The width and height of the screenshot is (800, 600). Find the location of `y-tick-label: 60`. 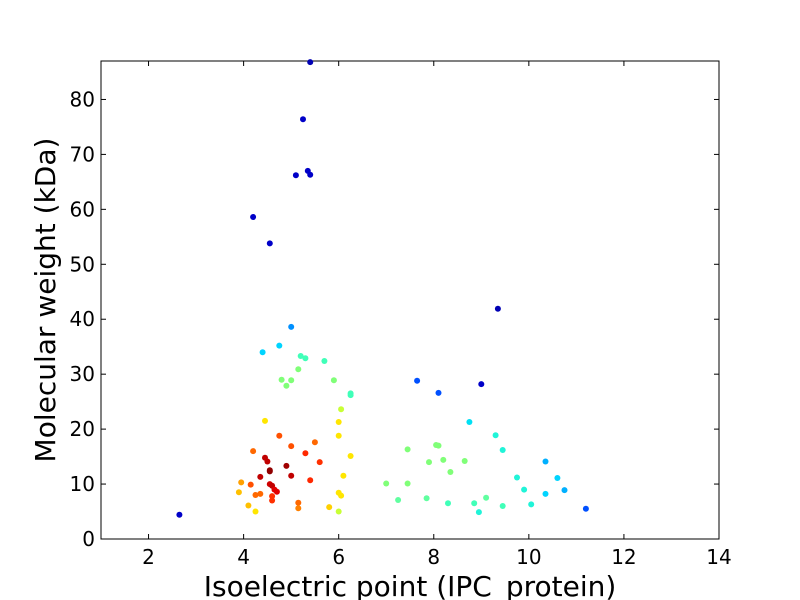

y-tick-label: 60 is located at coordinates (82, 209).